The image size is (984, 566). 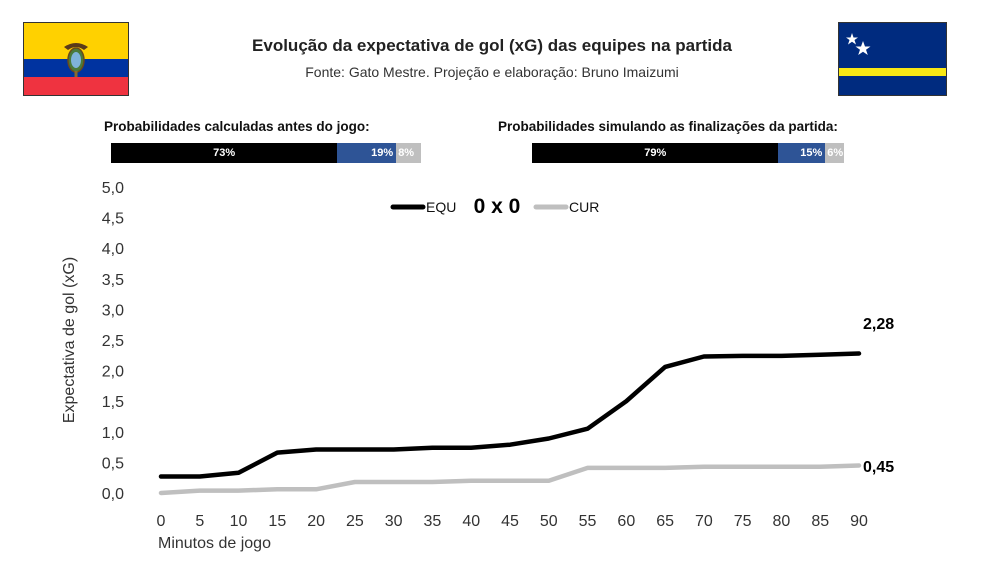 I want to click on legend-cur-label: CUR, so click(x=584, y=207).